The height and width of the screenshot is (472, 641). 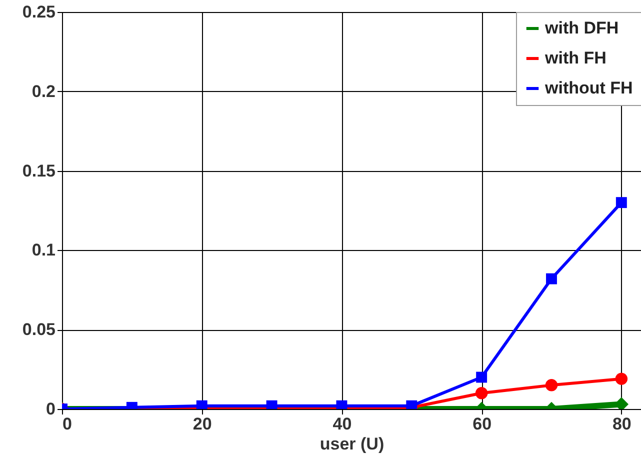 What do you see at coordinates (342, 424) in the screenshot?
I see `x-tick-label: 40` at bounding box center [342, 424].